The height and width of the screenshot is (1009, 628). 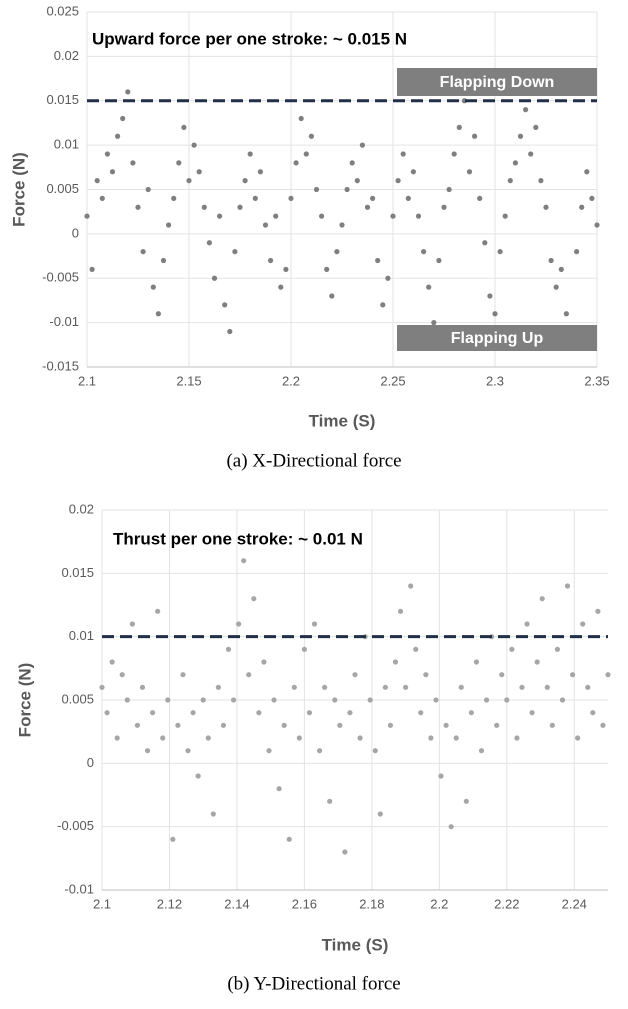 I want to click on x-tick-label: 2.15, so click(x=188, y=380).